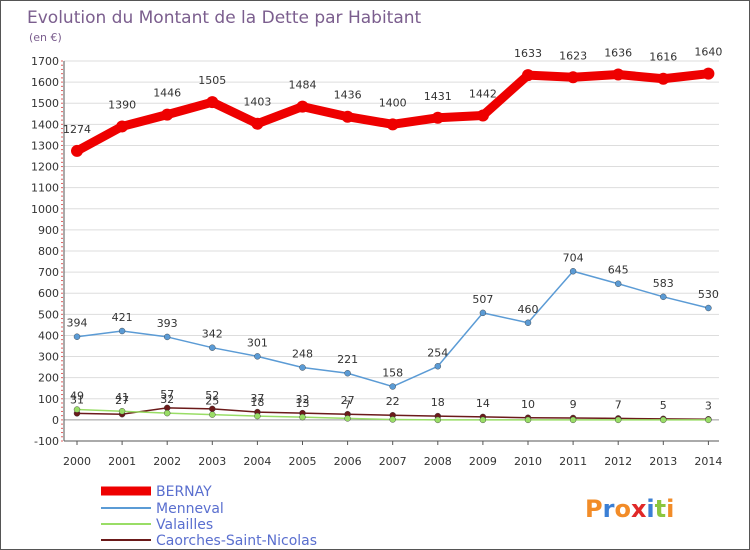  Describe the element at coordinates (393, 461) in the screenshot. I see `x-tick-label: 2007` at that location.